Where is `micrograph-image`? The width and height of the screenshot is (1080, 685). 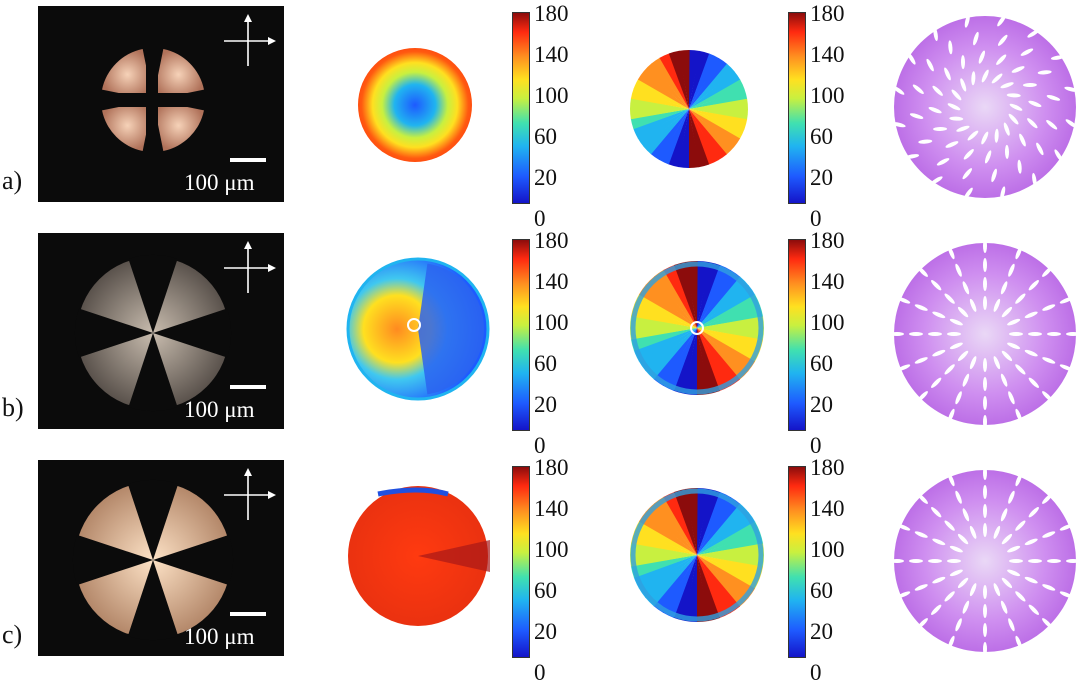 micrograph-image is located at coordinates (153, 560).